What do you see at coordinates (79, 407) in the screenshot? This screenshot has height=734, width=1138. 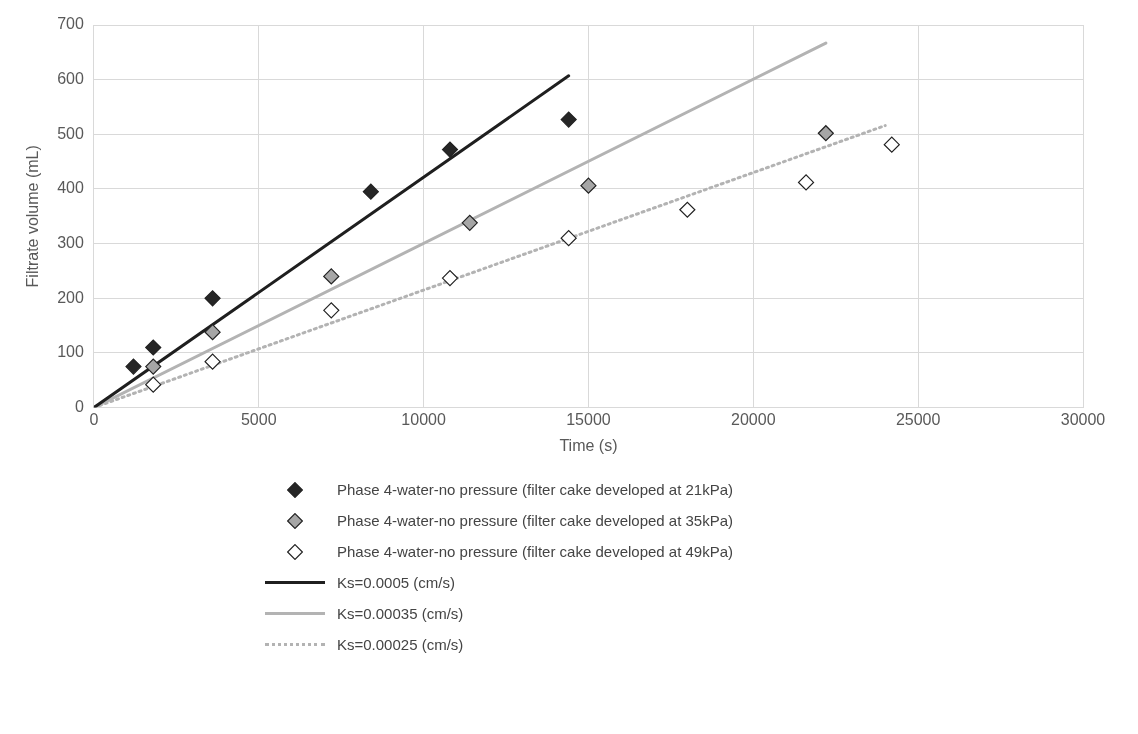 I see `y-tick-label: 0` at bounding box center [79, 407].